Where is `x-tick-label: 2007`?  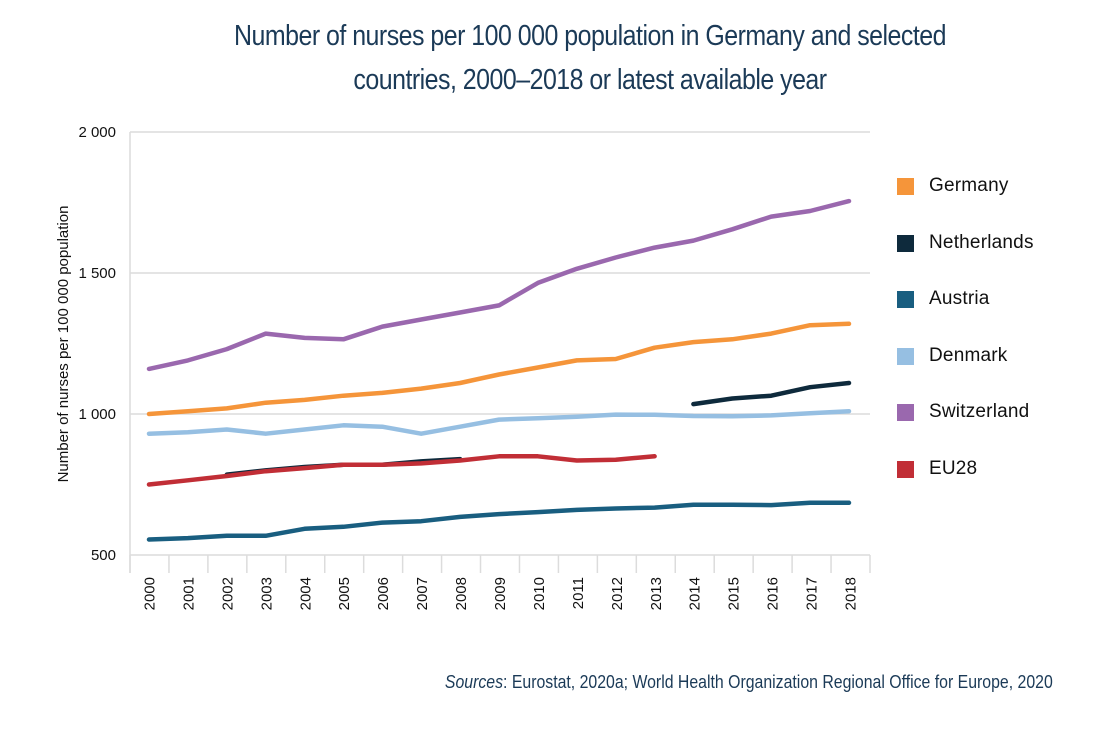 x-tick-label: 2007 is located at coordinates (422, 593).